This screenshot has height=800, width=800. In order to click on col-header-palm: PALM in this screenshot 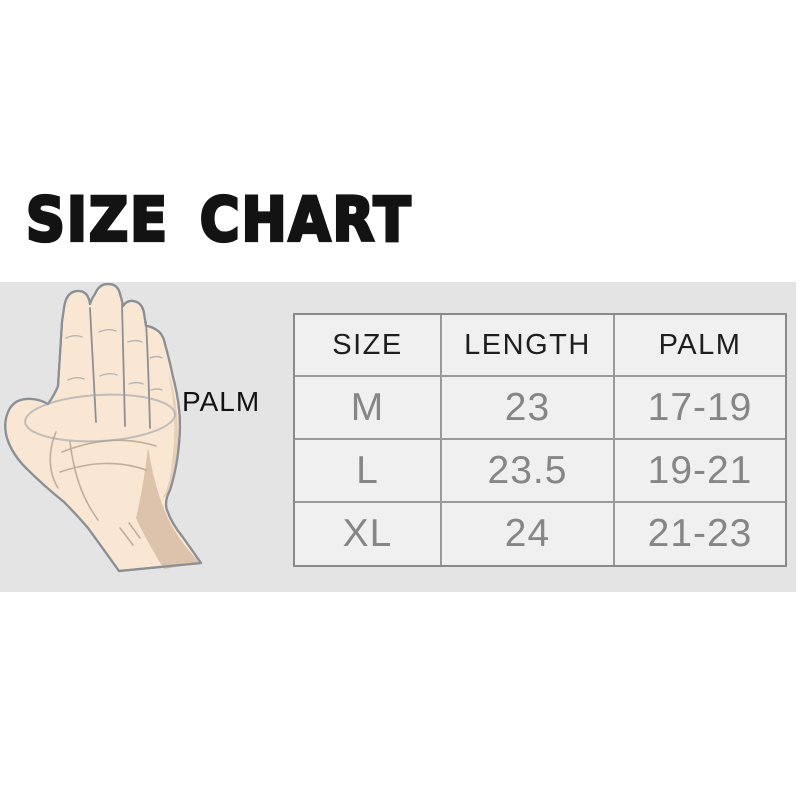, I will do `click(700, 345)`.